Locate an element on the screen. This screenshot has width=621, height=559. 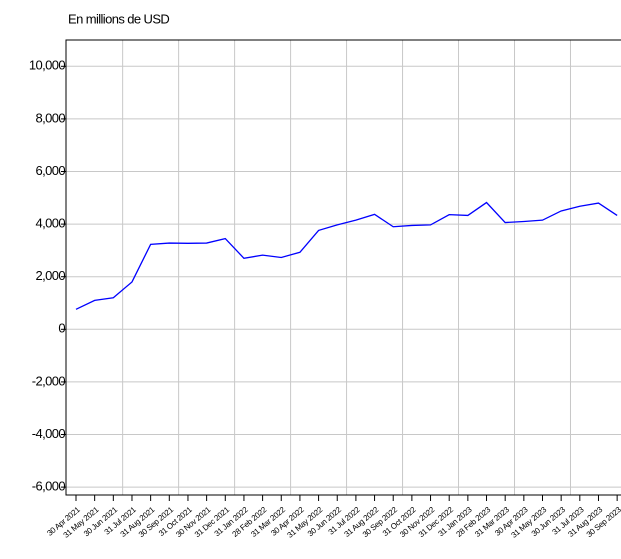
y-tick-label: -4,000 is located at coordinates (49, 433).